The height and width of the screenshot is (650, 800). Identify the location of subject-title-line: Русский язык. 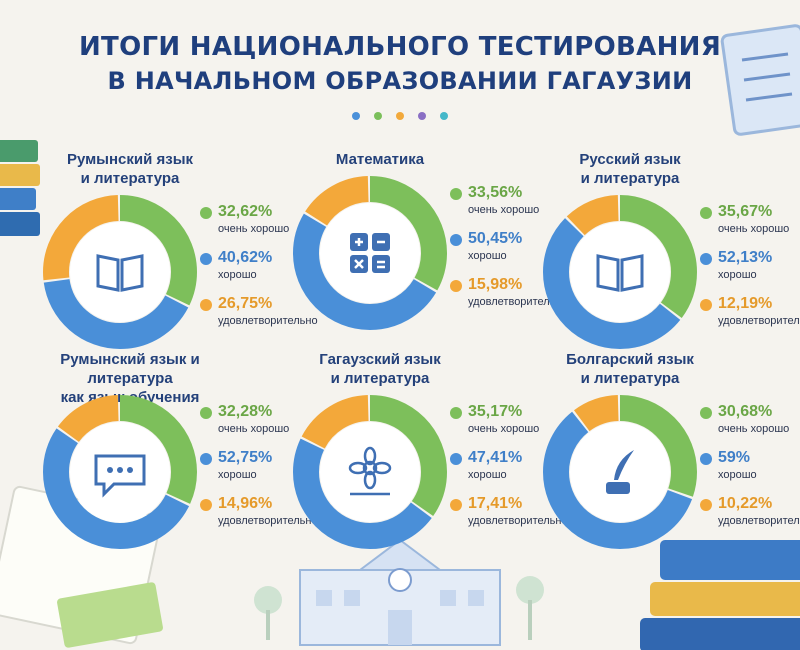
(630, 159).